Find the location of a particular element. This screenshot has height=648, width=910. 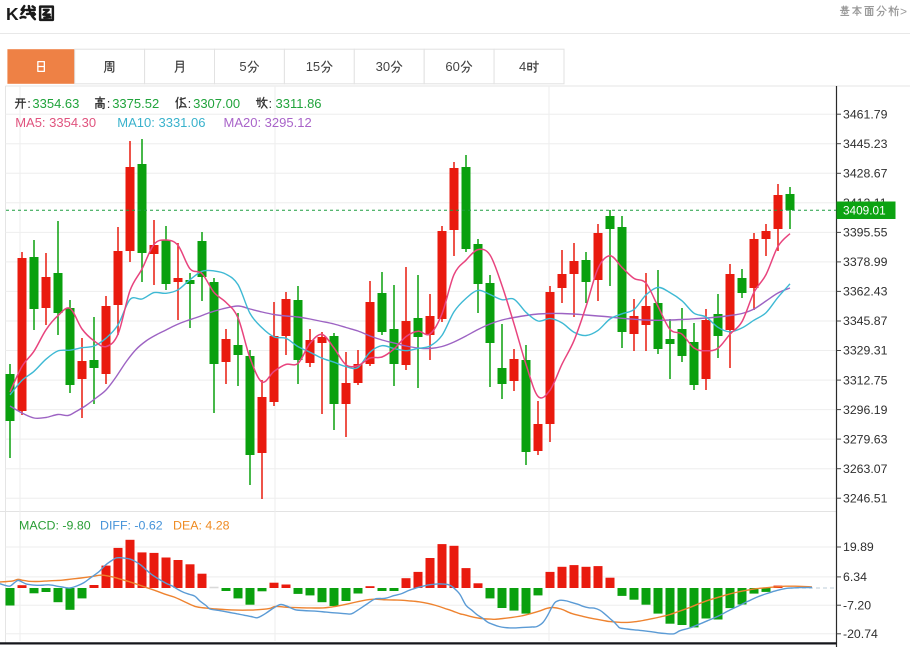

svg-text: 3461.79 is located at coordinates (865, 114).